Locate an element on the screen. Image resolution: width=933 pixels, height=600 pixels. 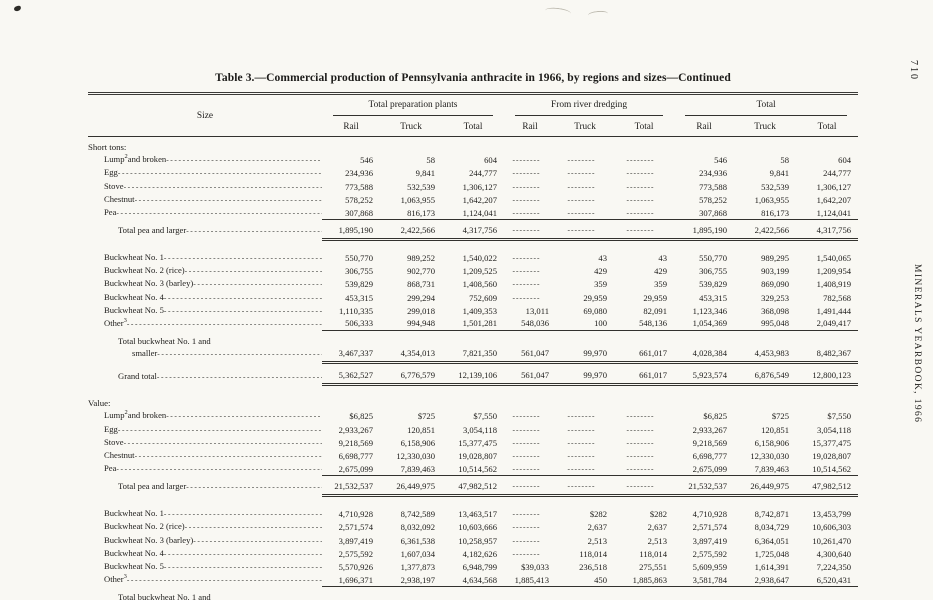
value-cell: 307,868 is located at coordinates (704, 213).